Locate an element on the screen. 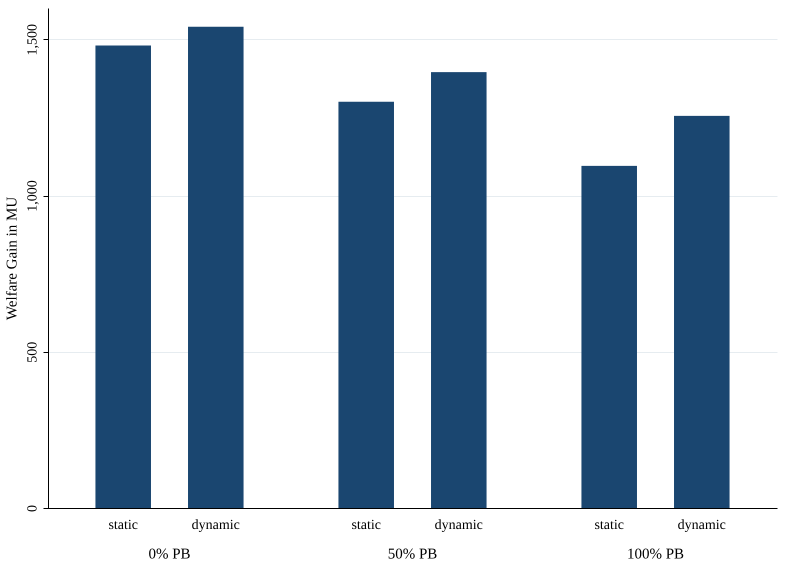 The width and height of the screenshot is (799, 578). y-tick-label: 1,500 is located at coordinates (33, 40).